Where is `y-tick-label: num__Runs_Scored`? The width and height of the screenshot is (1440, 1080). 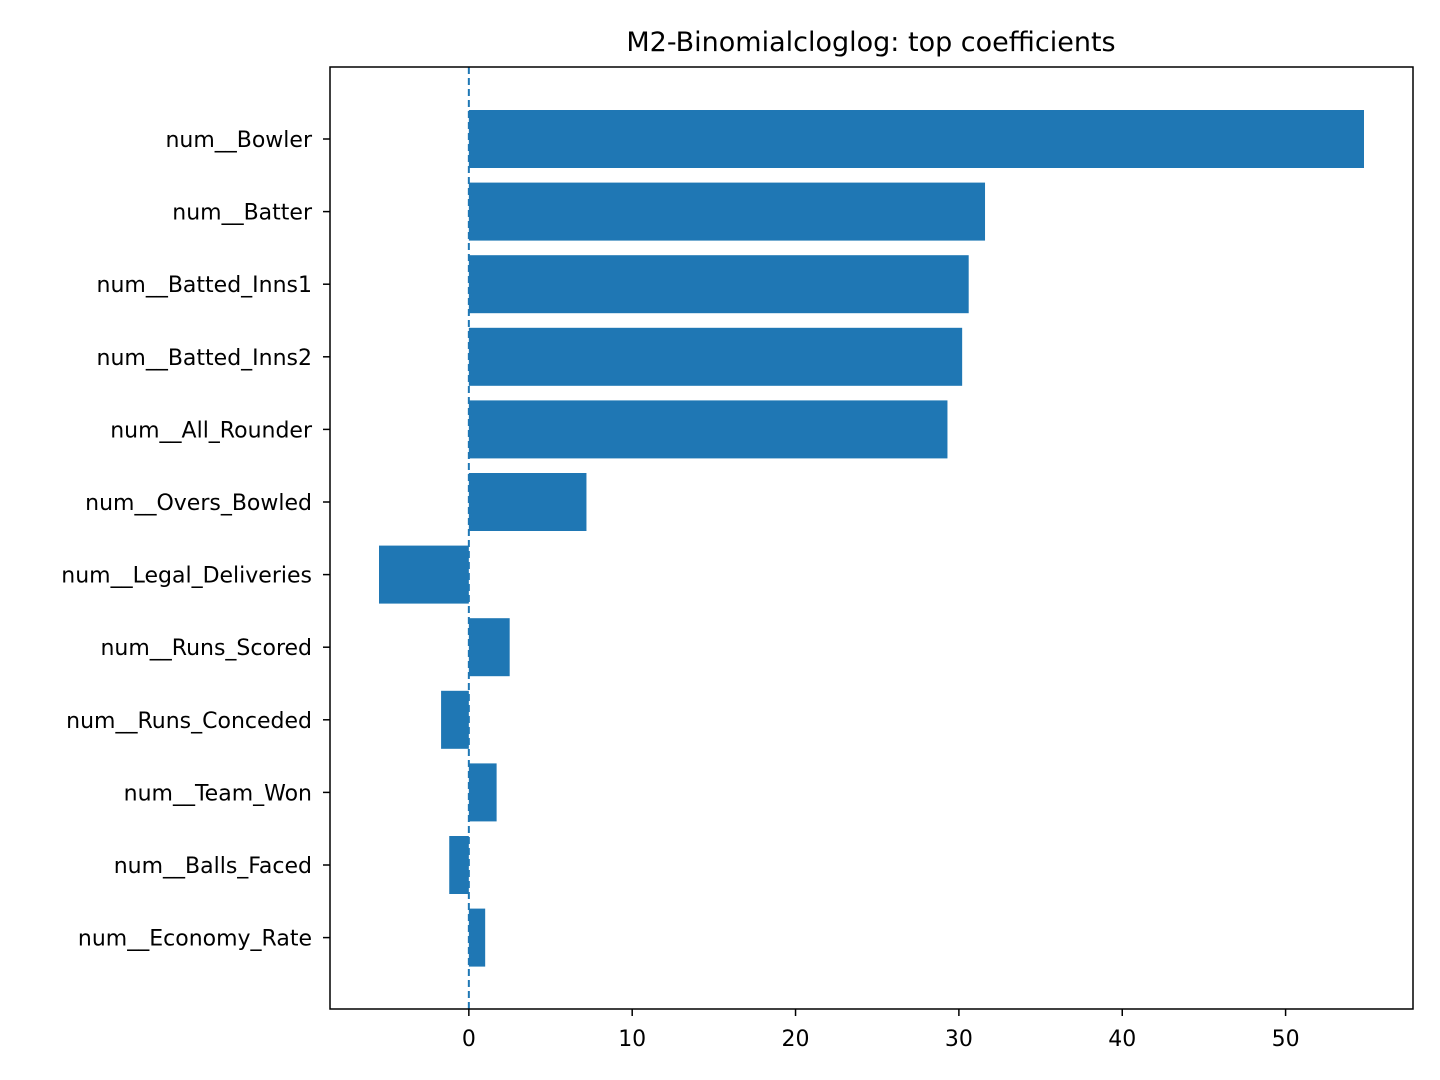 y-tick-label: num__Runs_Scored is located at coordinates (206, 648).